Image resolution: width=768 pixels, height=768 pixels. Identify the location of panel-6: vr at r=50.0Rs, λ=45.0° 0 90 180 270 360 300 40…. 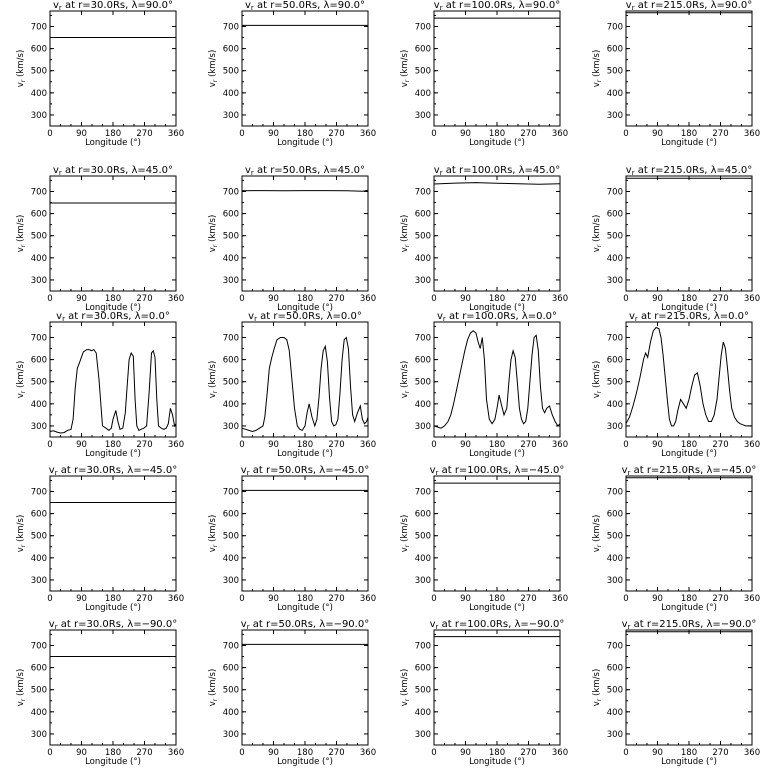
(292, 239).